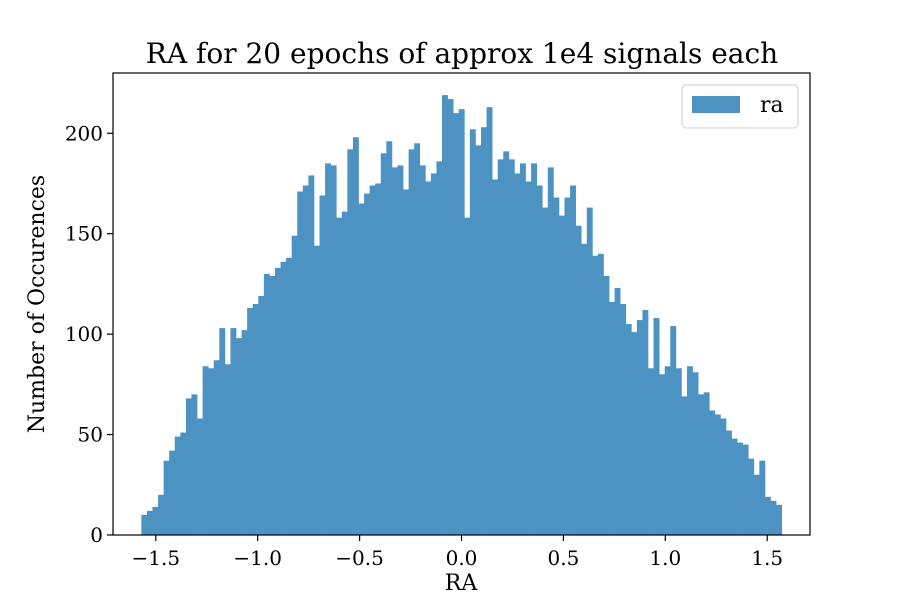  What do you see at coordinates (359, 558) in the screenshot?
I see `x-tick-label: −0.5` at bounding box center [359, 558].